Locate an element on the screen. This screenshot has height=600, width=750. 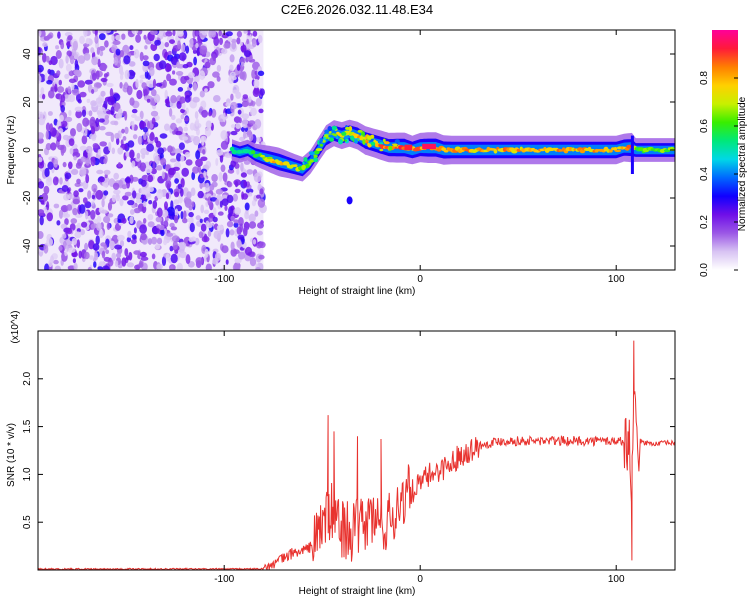
spectrogram-x-tick-label: 100 is located at coordinates (616, 279).